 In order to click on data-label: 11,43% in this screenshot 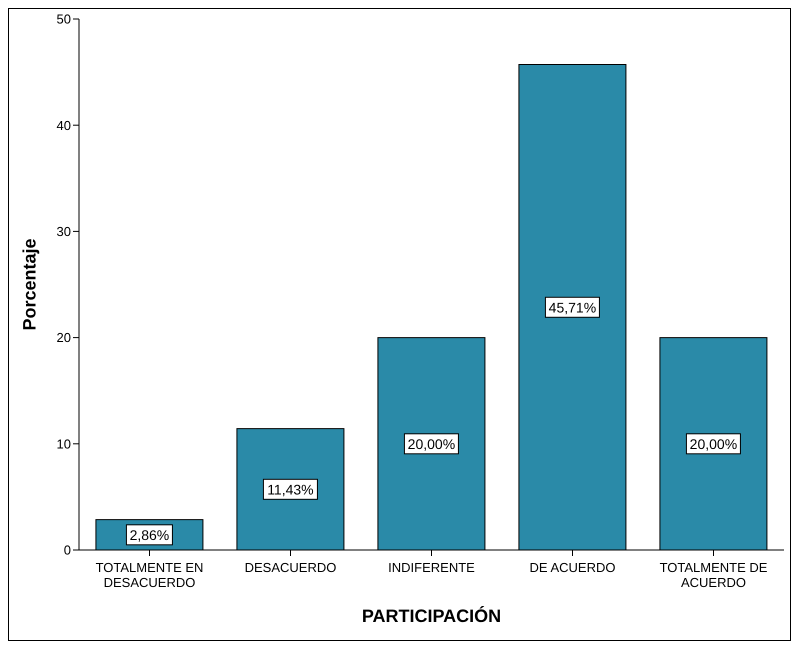, I will do `click(290, 489)`.